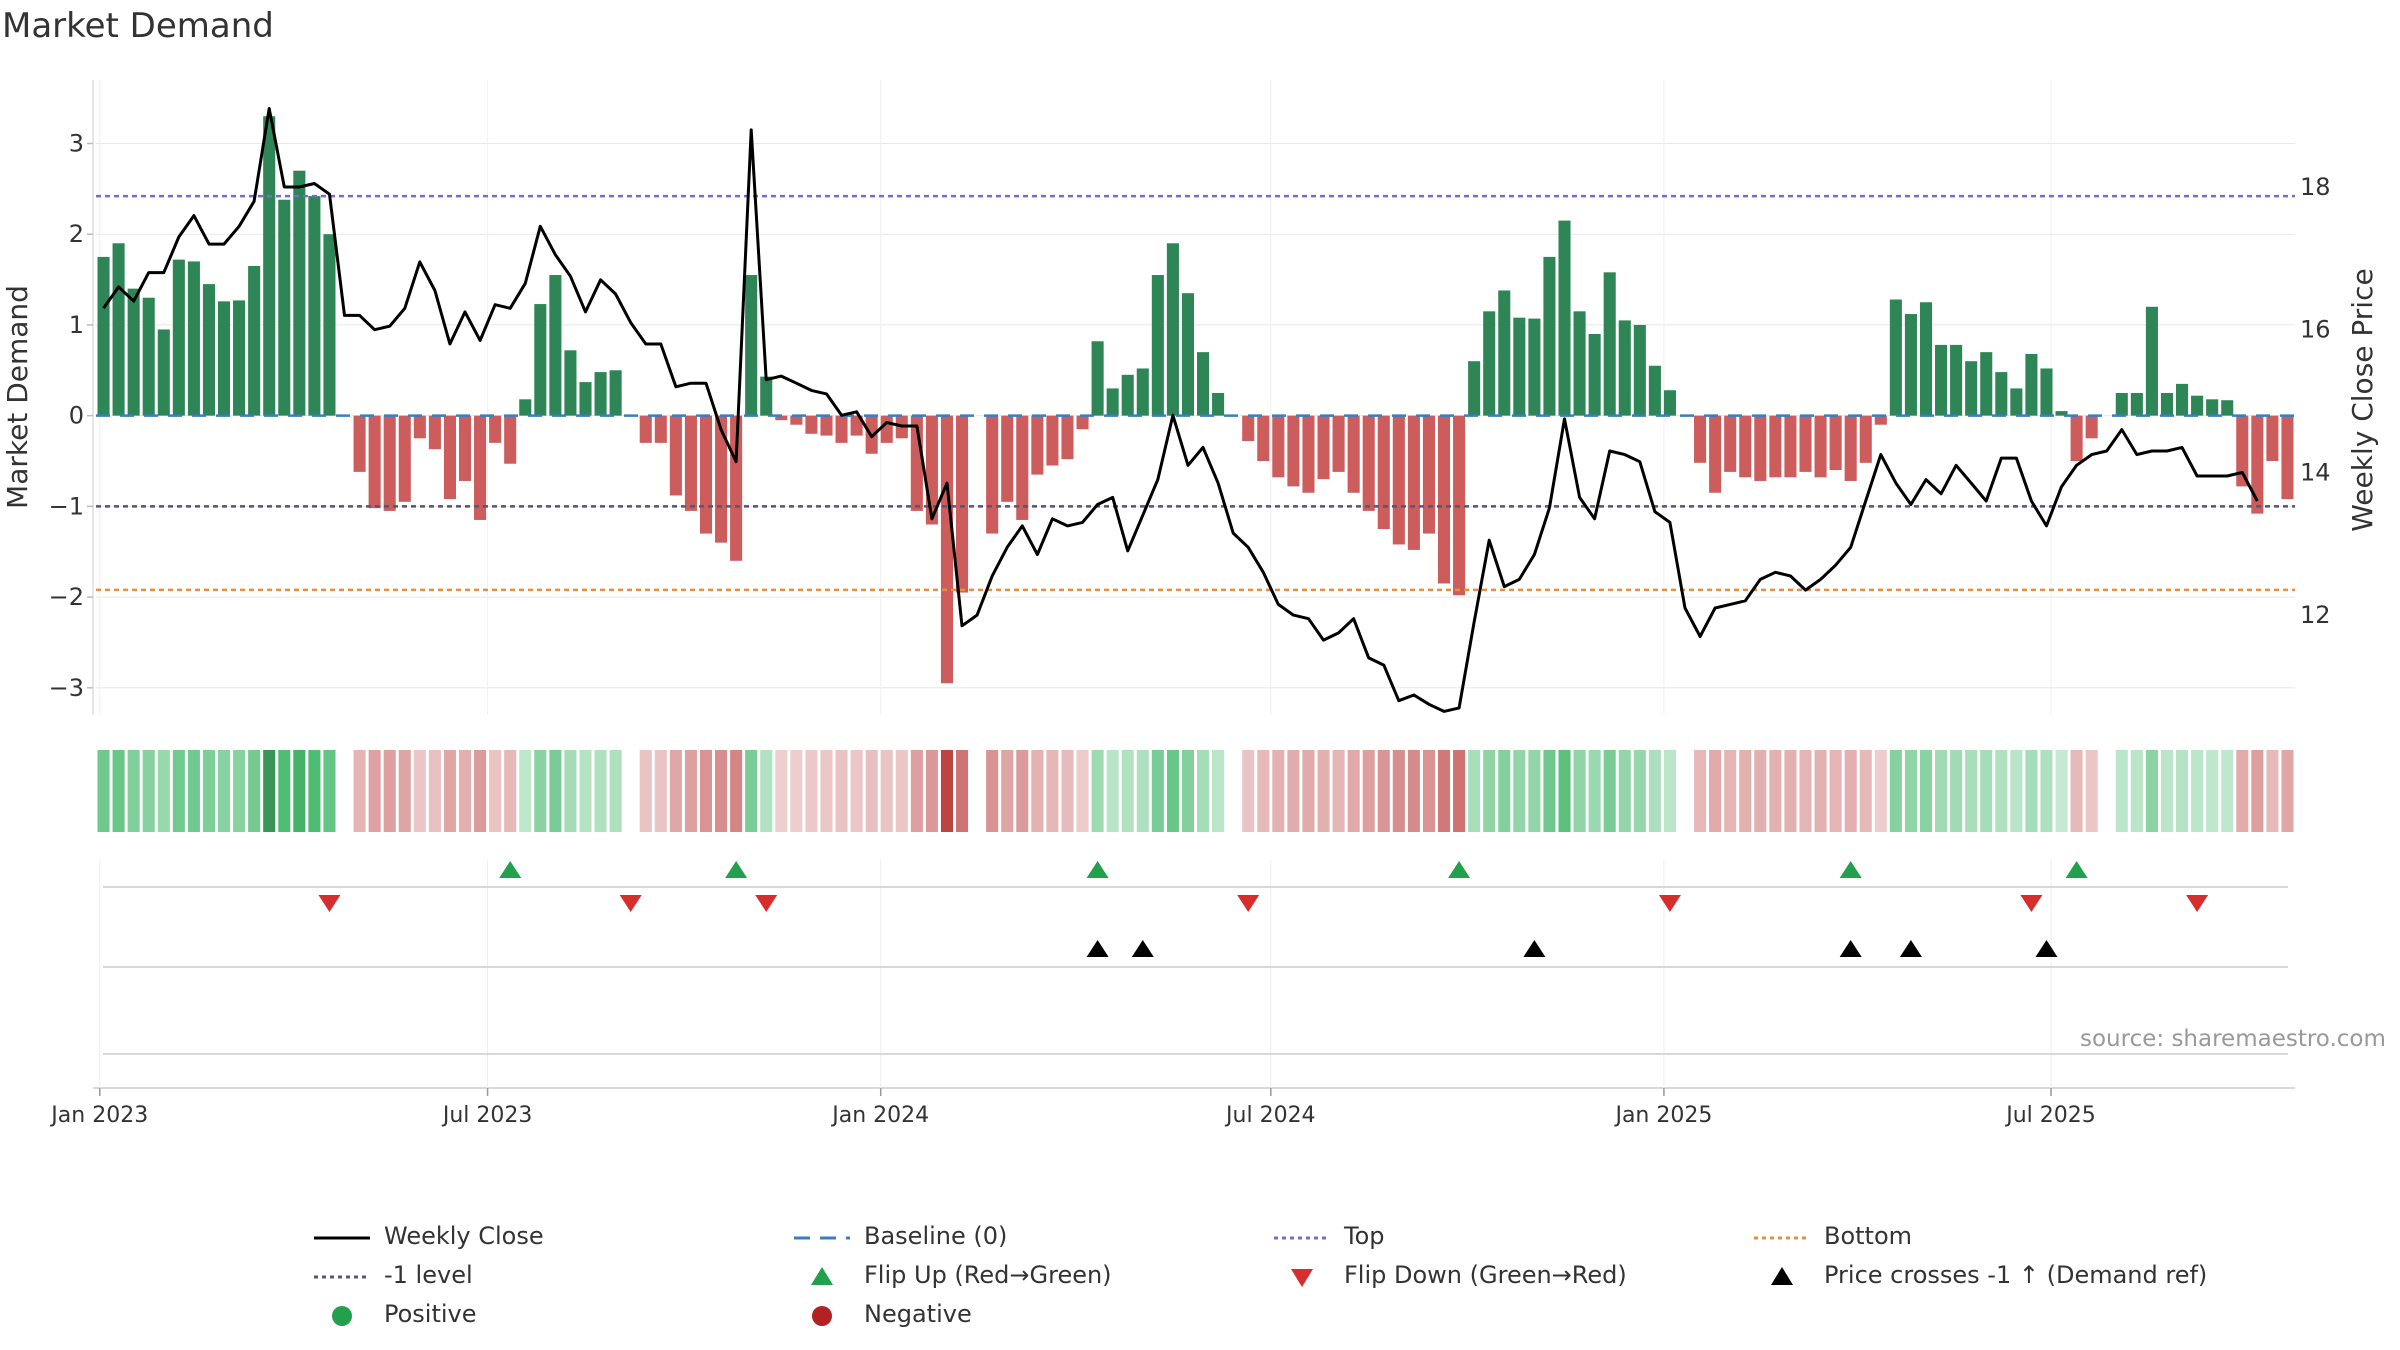  I want to click on left-tick-label: −3, so click(66, 688).